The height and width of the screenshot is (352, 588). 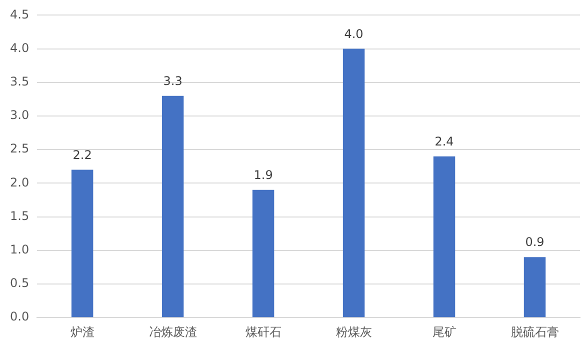 I want to click on y-tick-label: 0.5, so click(x=20, y=283).